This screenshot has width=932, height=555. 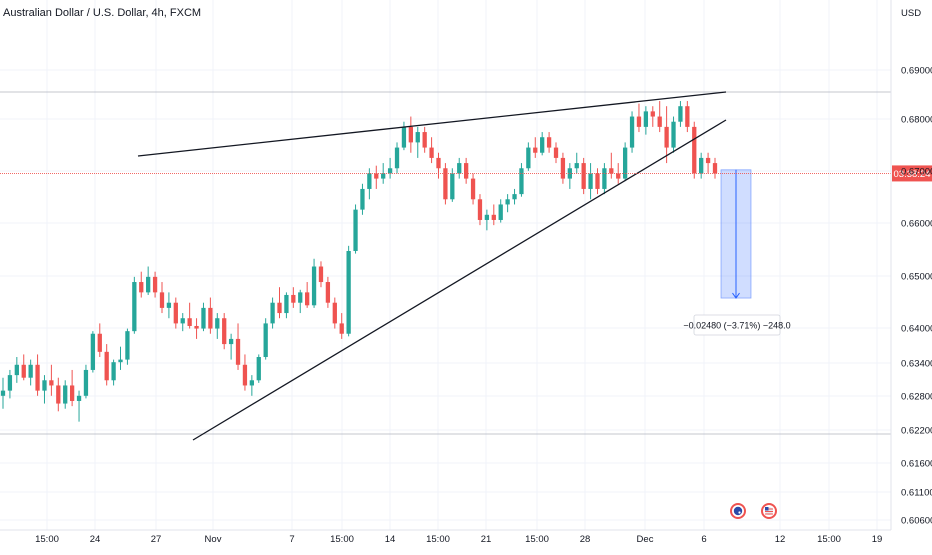 I want to click on x-tick-label: 27, so click(x=156, y=539).